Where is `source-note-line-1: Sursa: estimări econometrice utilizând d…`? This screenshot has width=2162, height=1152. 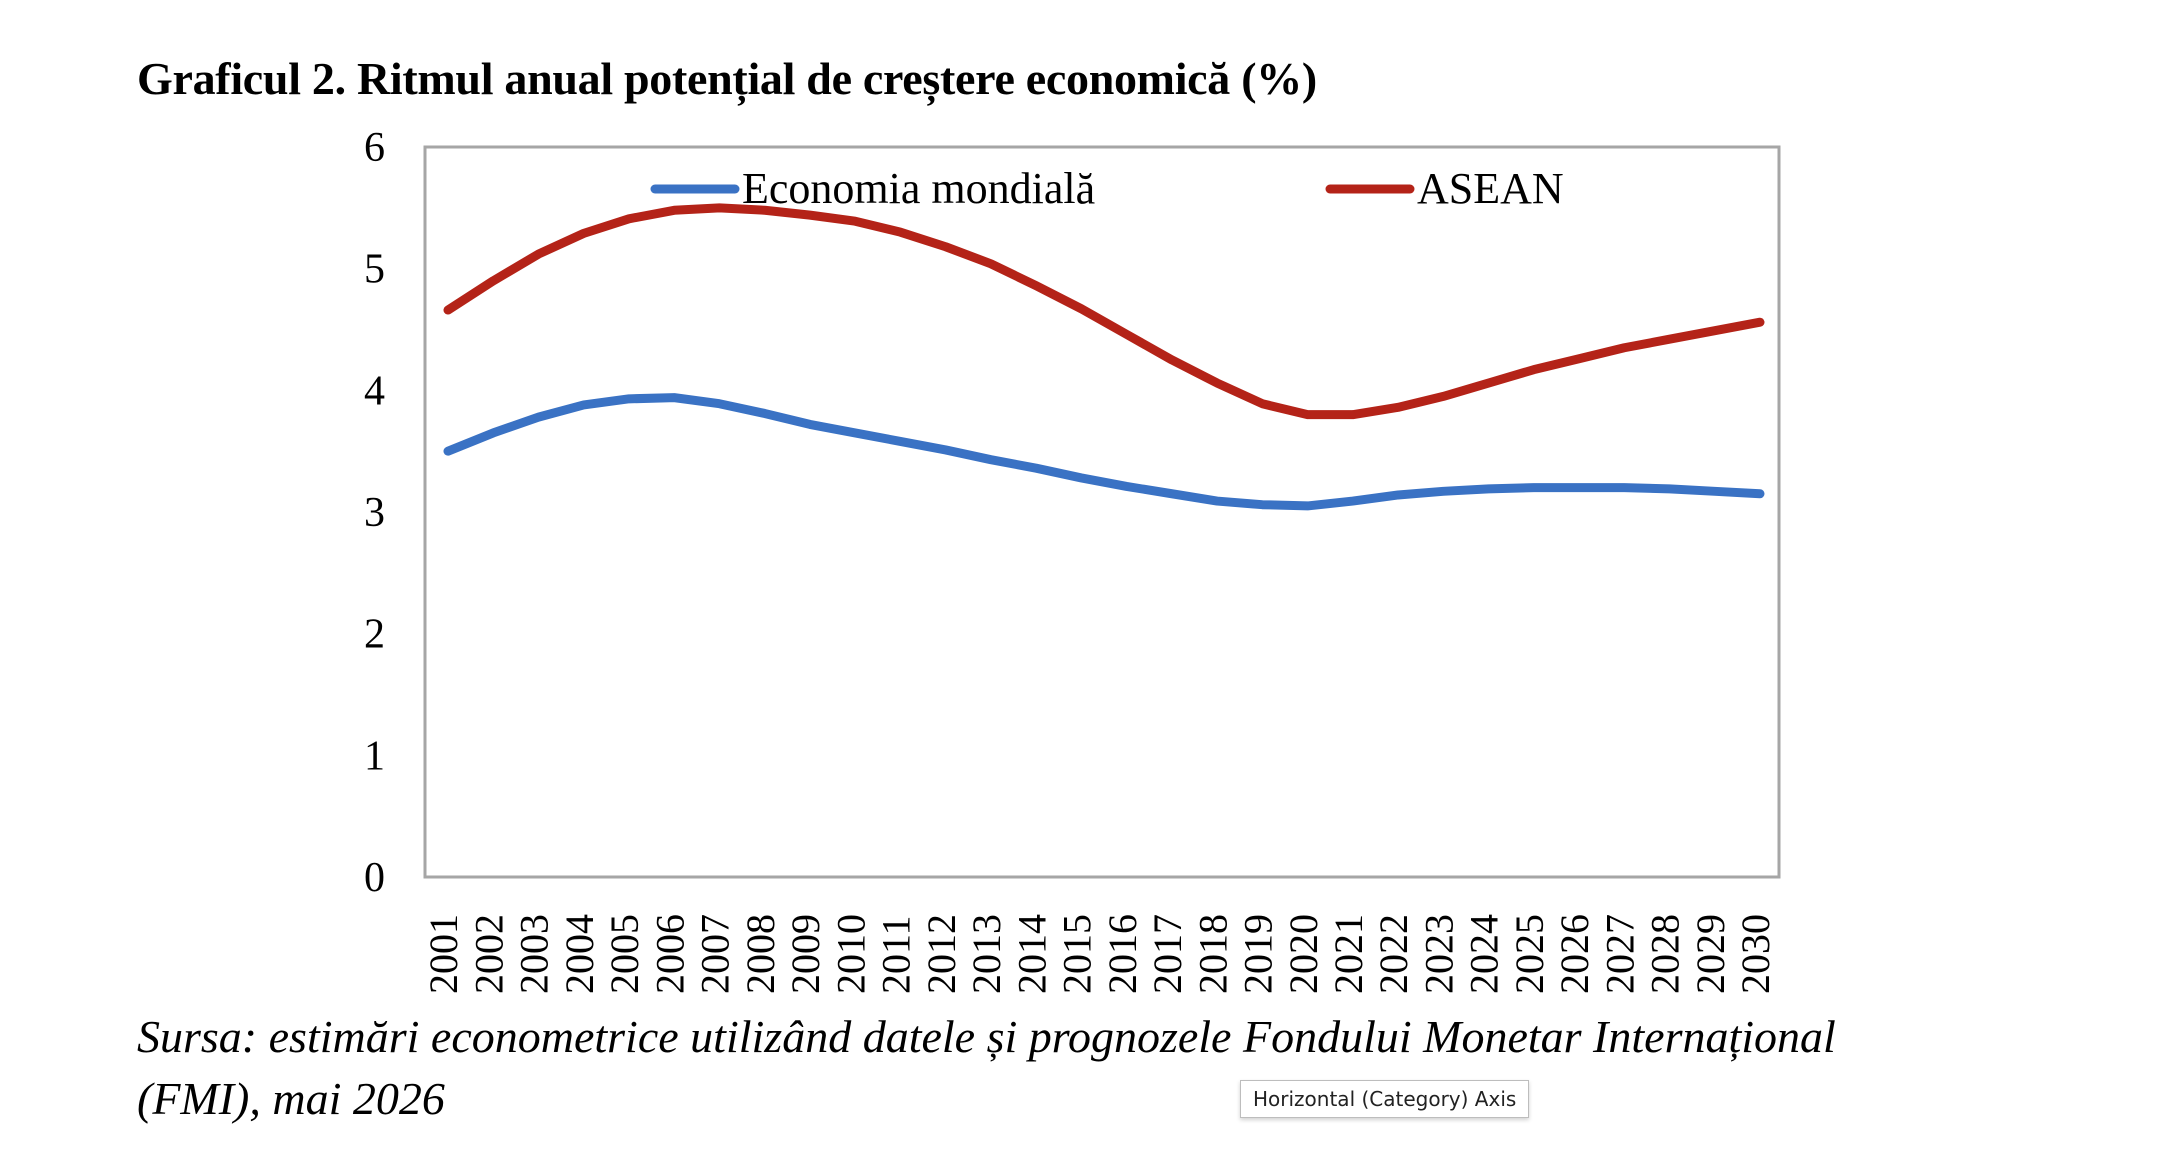 source-note-line-1: Sursa: estimări econometrice utilizând d… is located at coordinates (986, 1036).